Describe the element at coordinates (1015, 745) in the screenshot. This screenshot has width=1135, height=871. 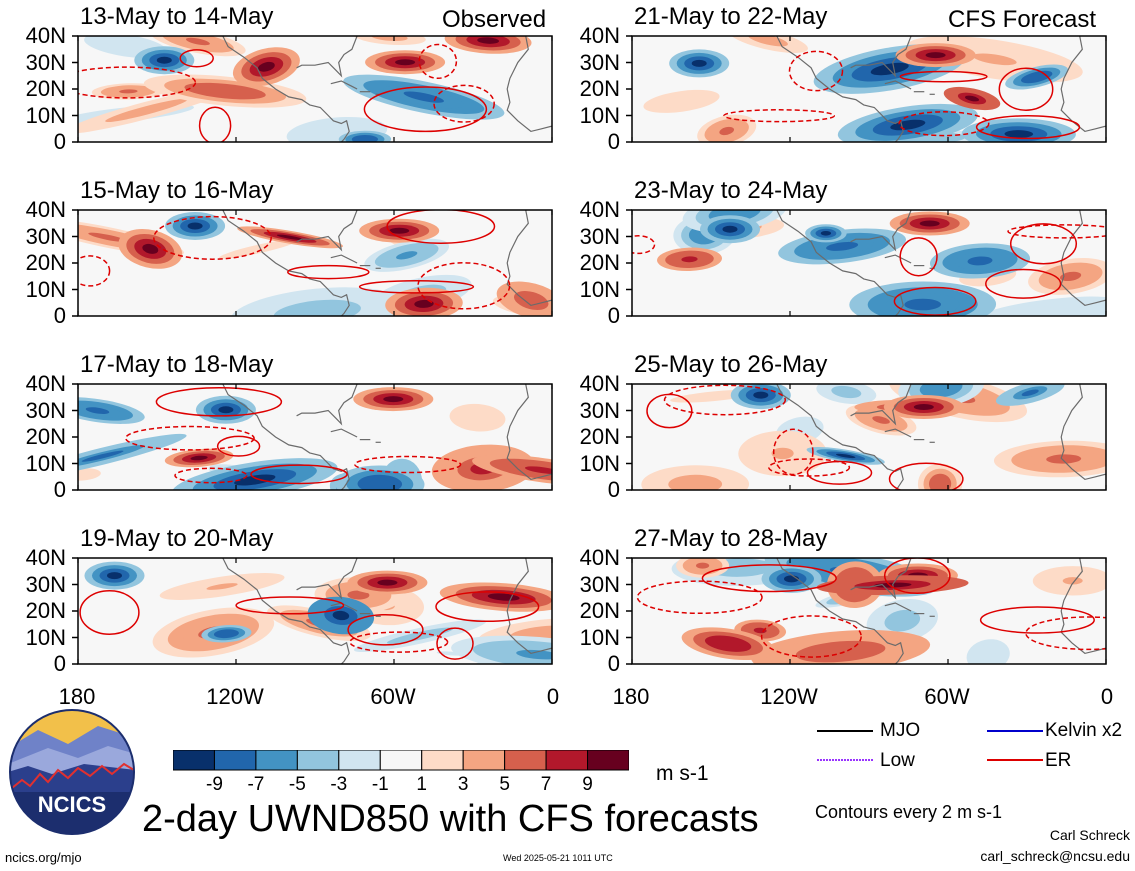
I see `legend-lines-right` at that location.